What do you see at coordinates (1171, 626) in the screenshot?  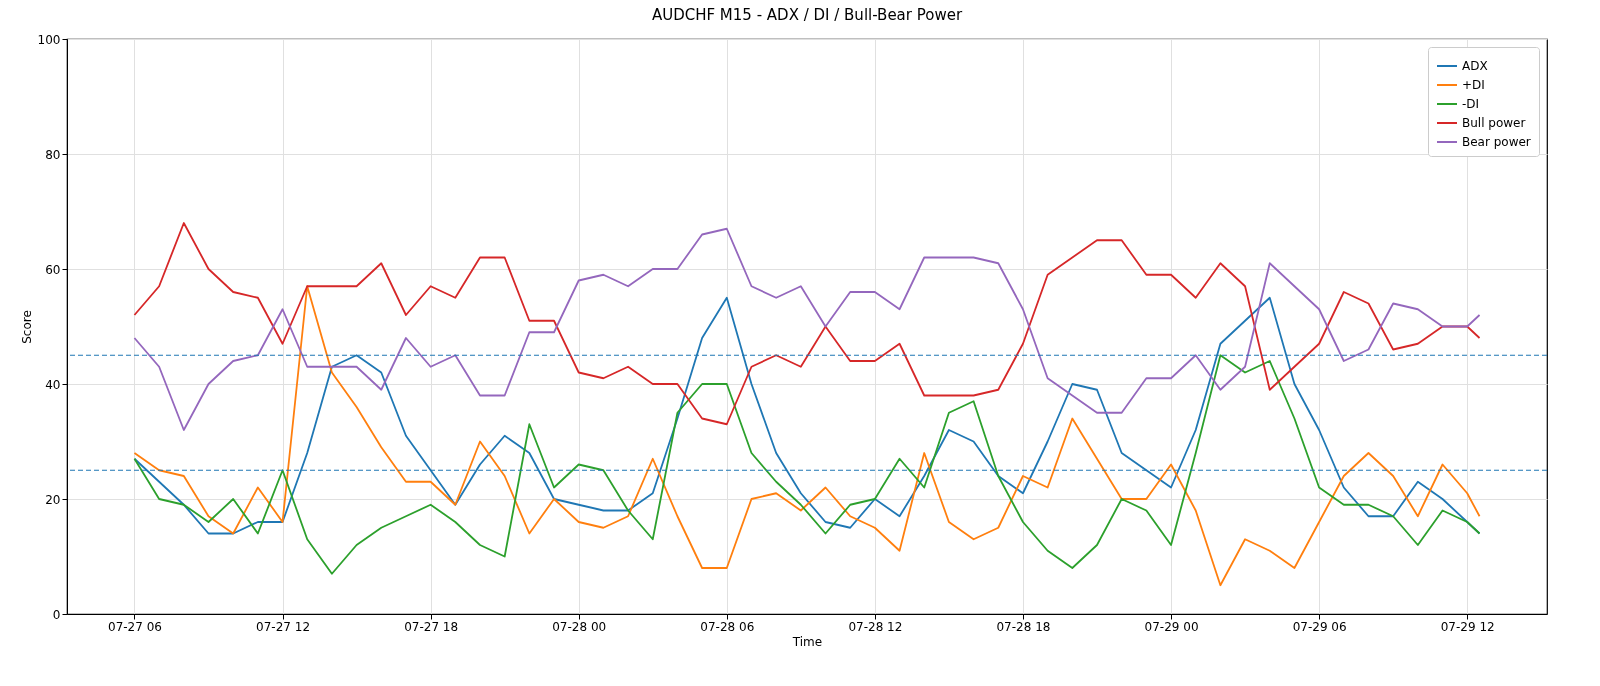 I see `x-tick-label: 07-29 00` at bounding box center [1171, 626].